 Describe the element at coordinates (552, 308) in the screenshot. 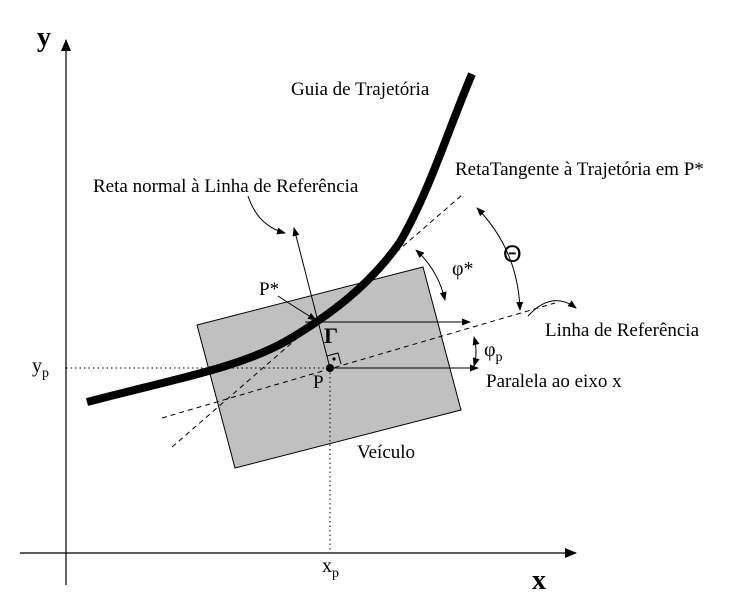

I see `reference-callout-arrow` at that location.